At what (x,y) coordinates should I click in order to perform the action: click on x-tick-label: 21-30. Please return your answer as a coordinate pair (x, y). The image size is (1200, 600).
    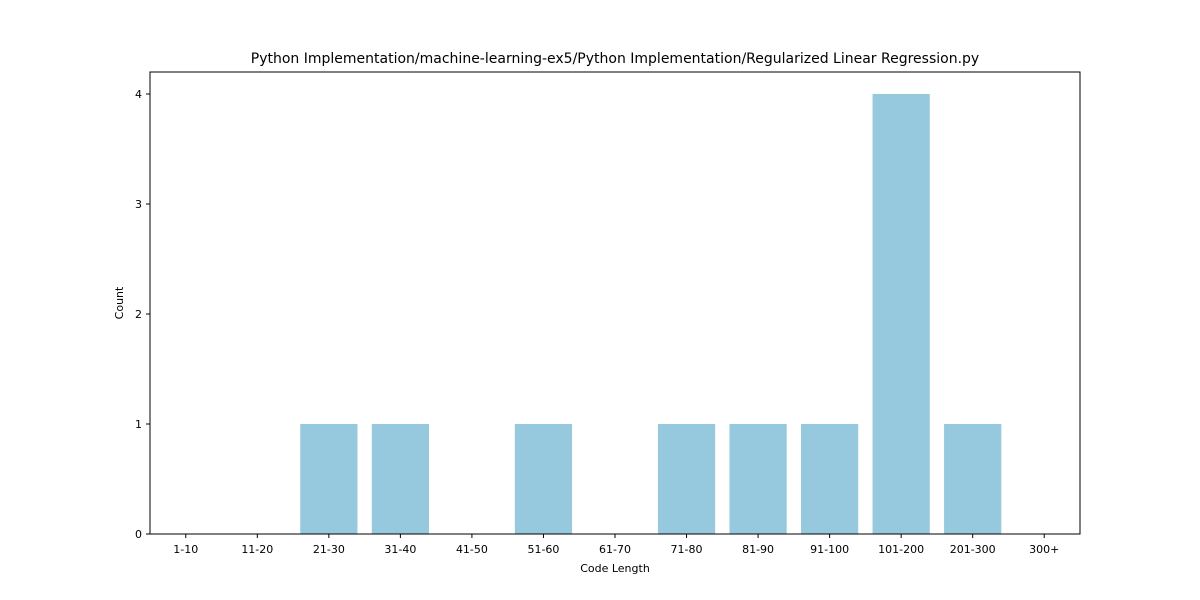
    Looking at the image, I should click on (329, 549).